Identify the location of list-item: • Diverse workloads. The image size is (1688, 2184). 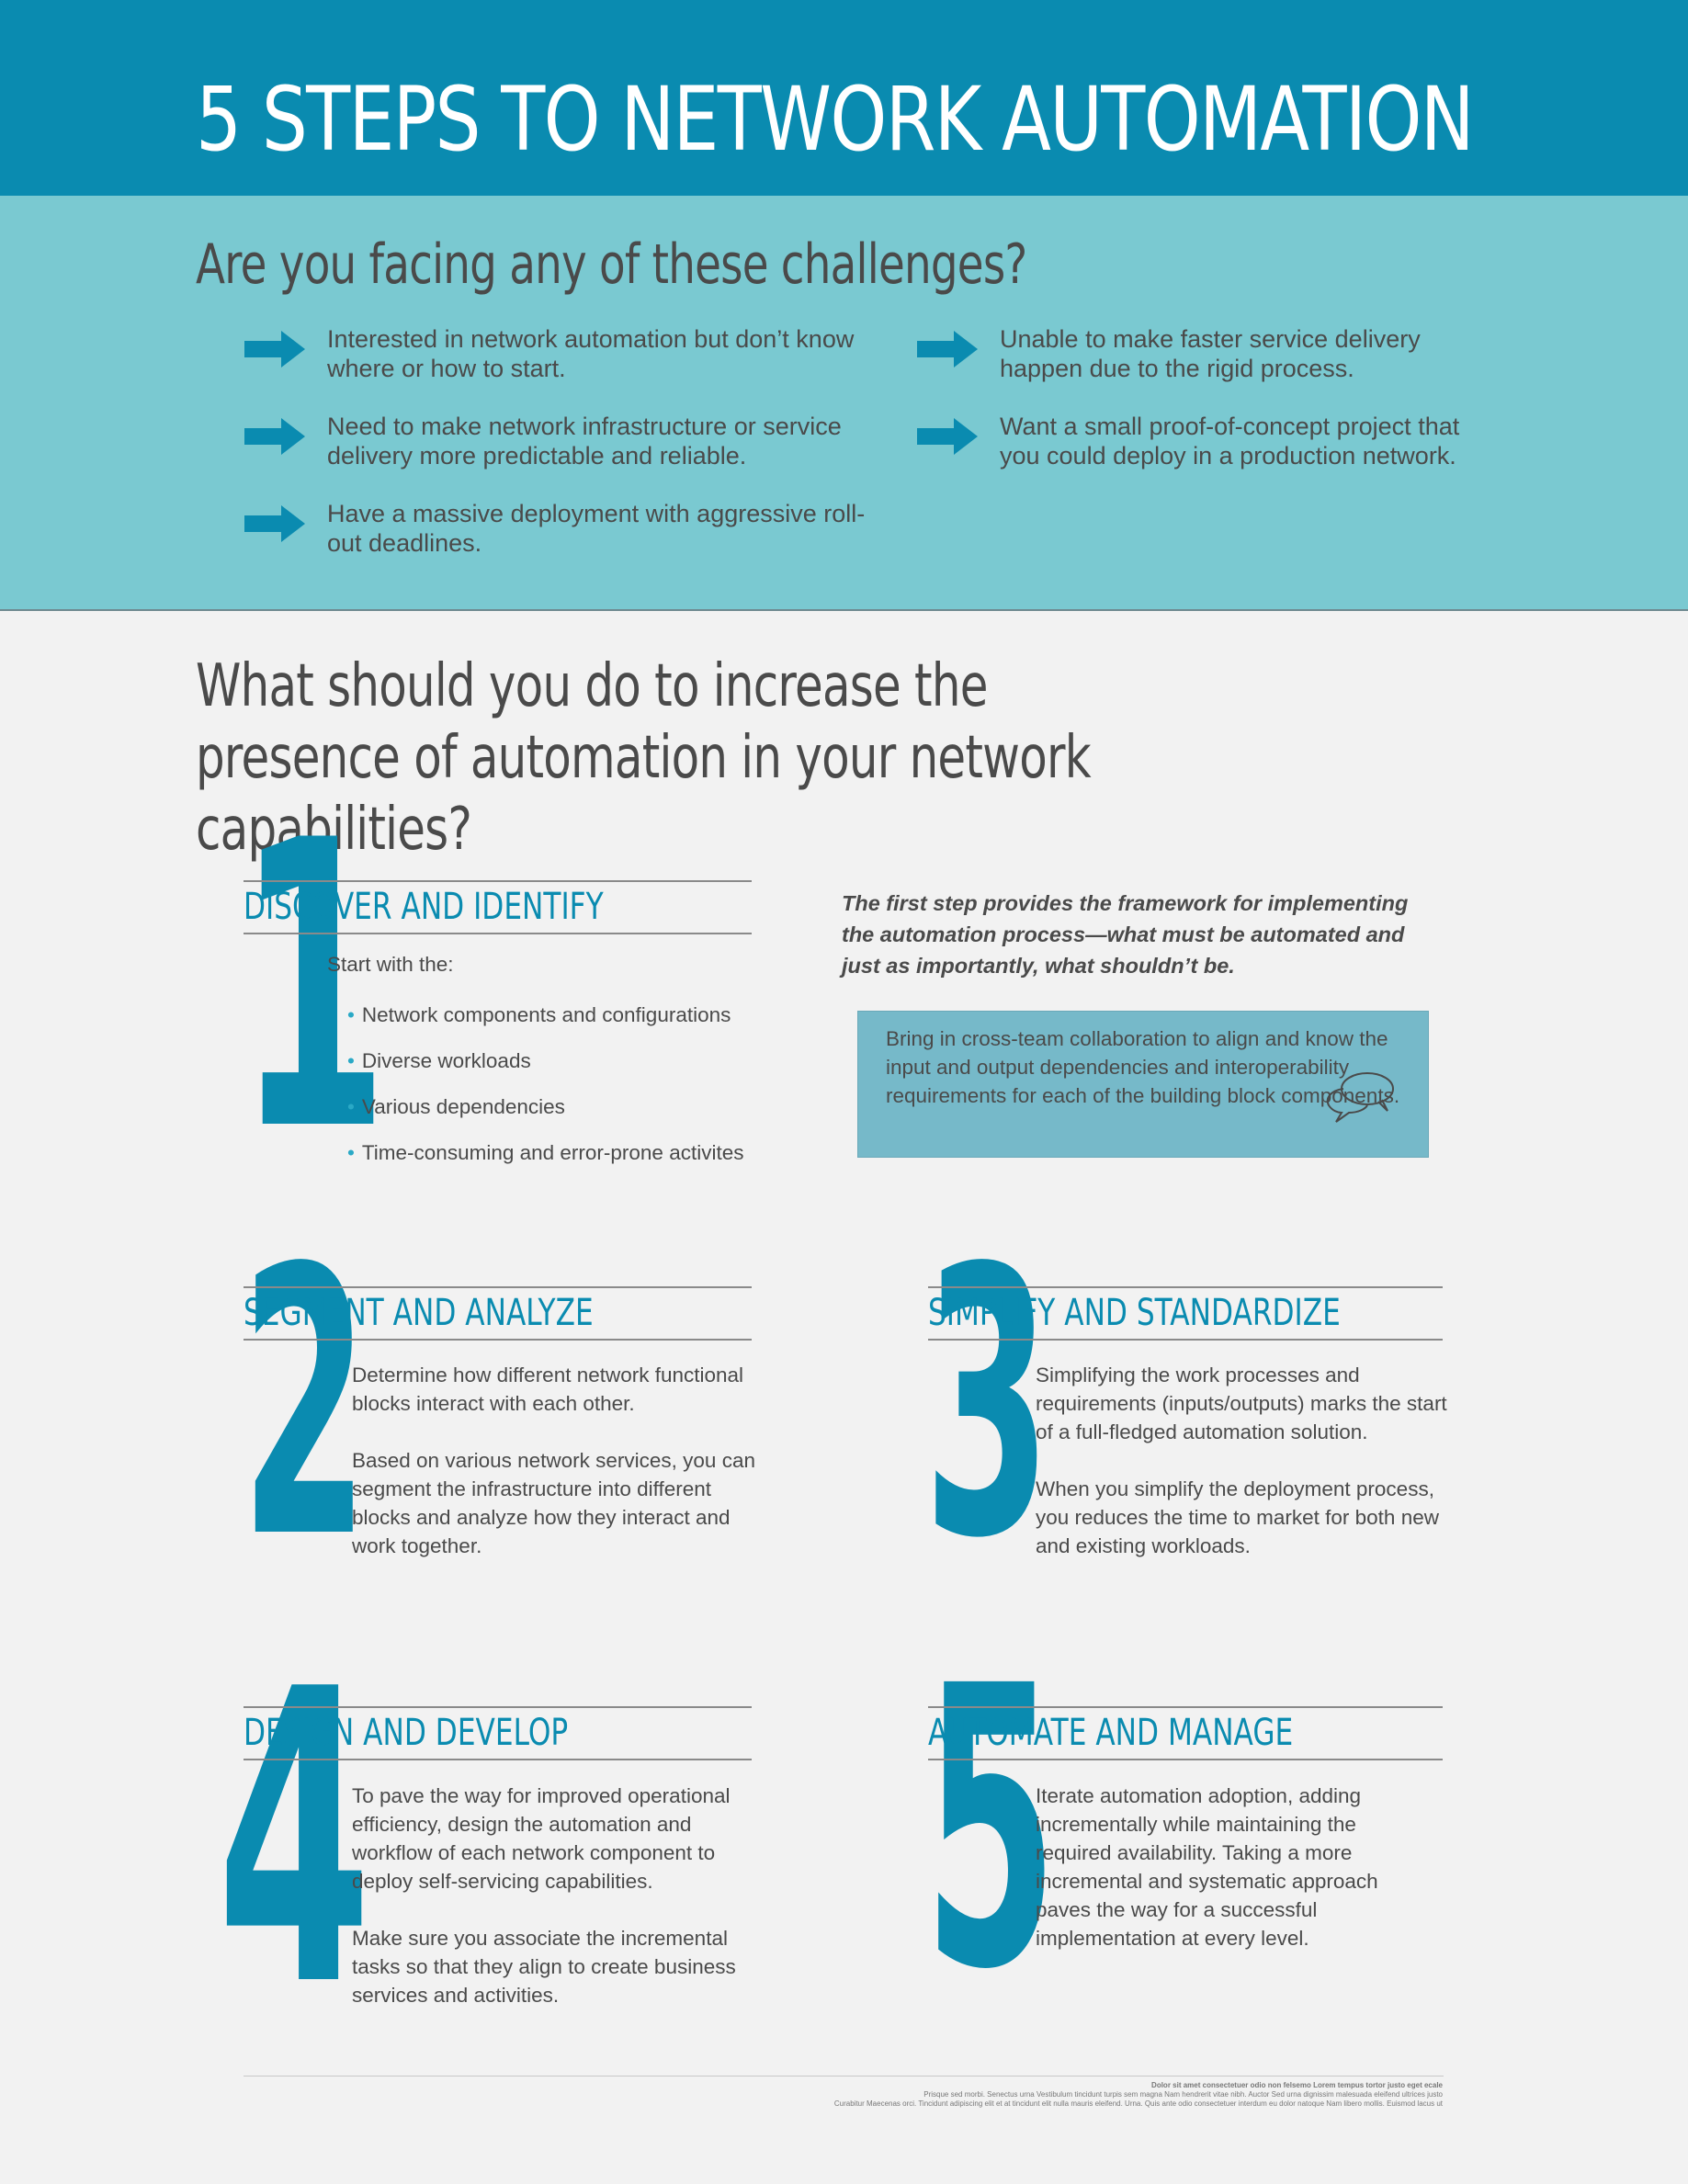
(439, 1060).